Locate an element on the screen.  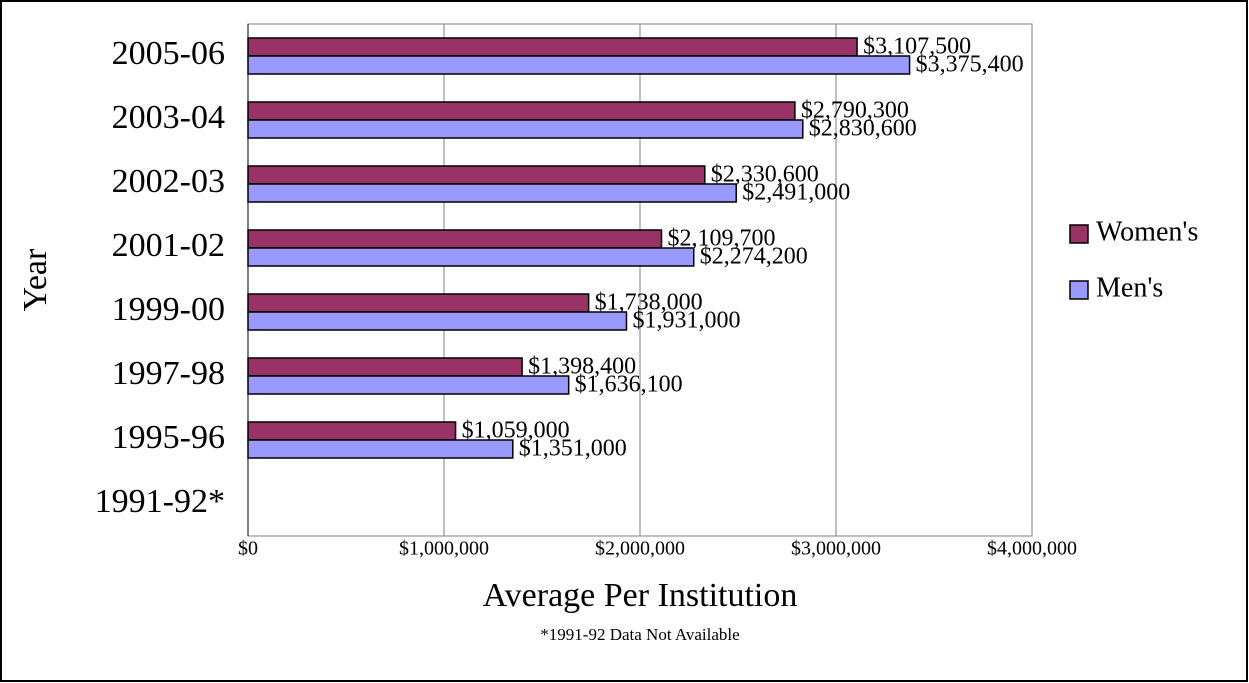
x-tick-label: $2,000,000 is located at coordinates (640, 549).